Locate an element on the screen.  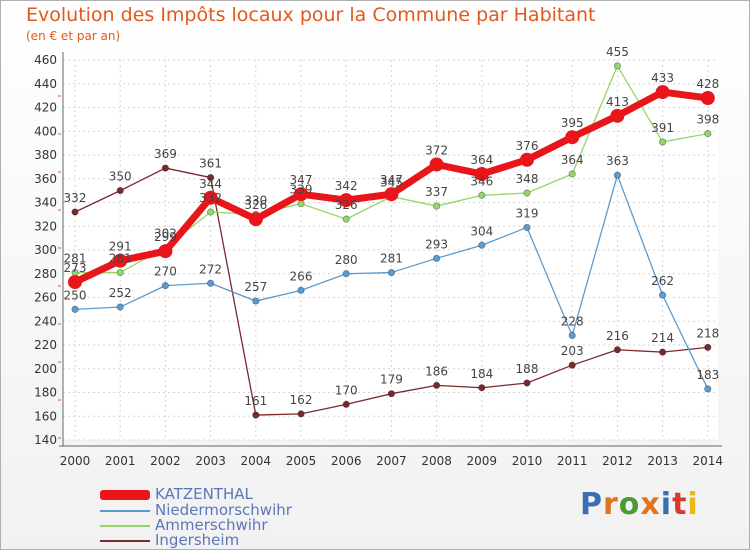
legend-swatch-niedermorschwihr is located at coordinates (125, 511).